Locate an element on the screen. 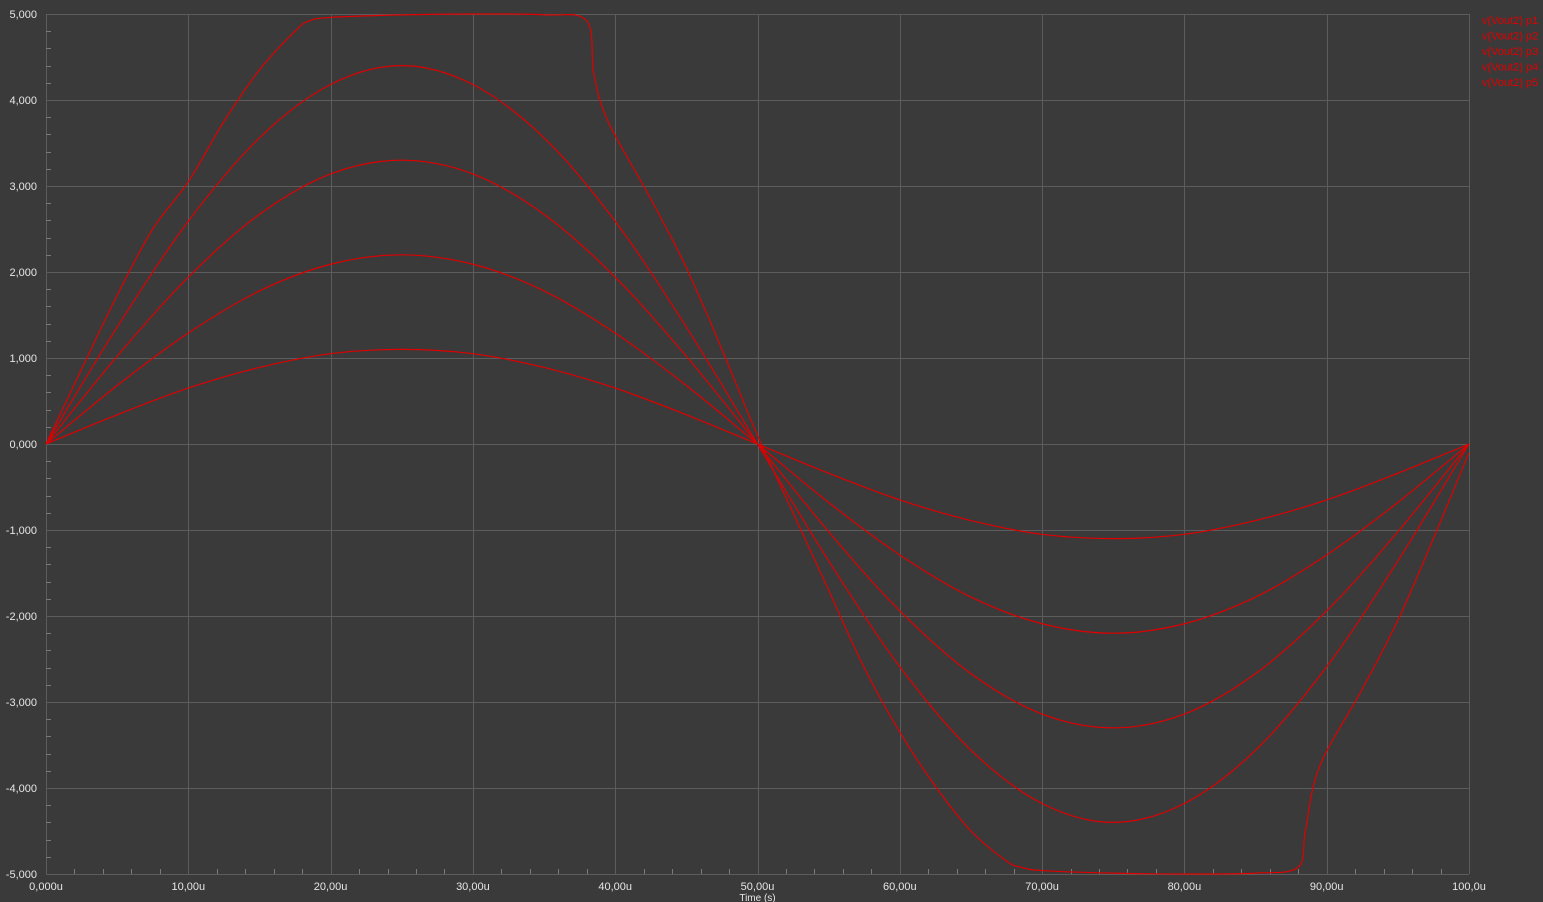 Image resolution: width=1543 pixels, height=902 pixels. x-tick-label: 10,00u is located at coordinates (188, 887).